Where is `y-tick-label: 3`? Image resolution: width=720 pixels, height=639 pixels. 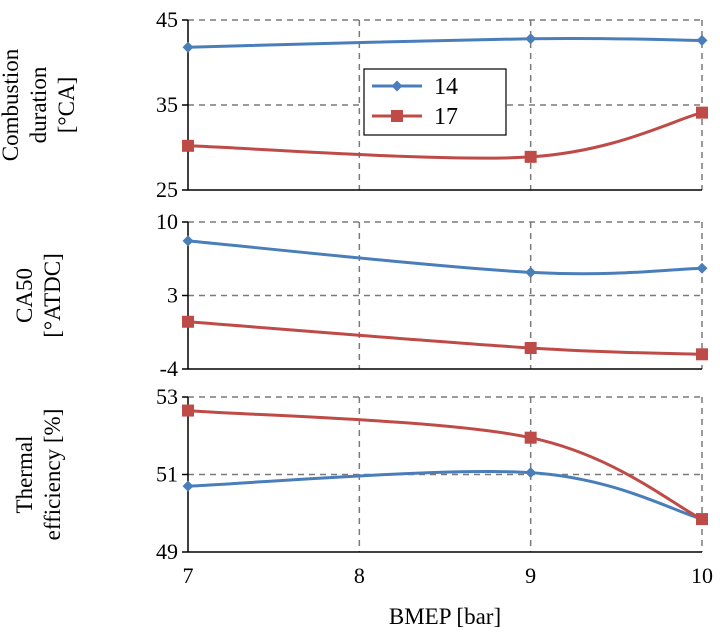 y-tick-label: 3 is located at coordinates (172, 295).